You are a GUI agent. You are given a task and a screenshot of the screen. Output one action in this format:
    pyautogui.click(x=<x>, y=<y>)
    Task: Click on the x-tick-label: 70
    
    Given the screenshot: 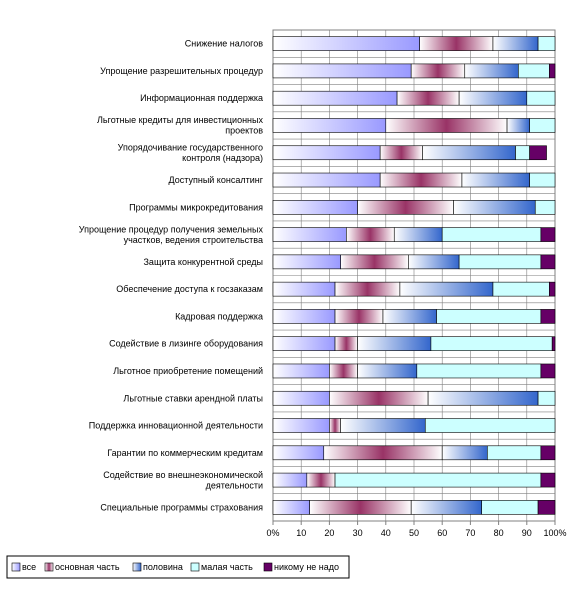 What is the action you would take?
    pyautogui.click(x=470, y=533)
    